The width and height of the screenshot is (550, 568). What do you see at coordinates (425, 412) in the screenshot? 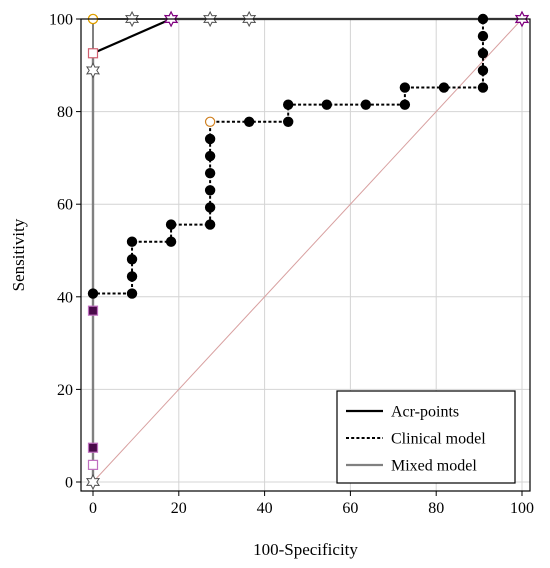
I see `legend-label-acr-points: Acr-points` at bounding box center [425, 412].